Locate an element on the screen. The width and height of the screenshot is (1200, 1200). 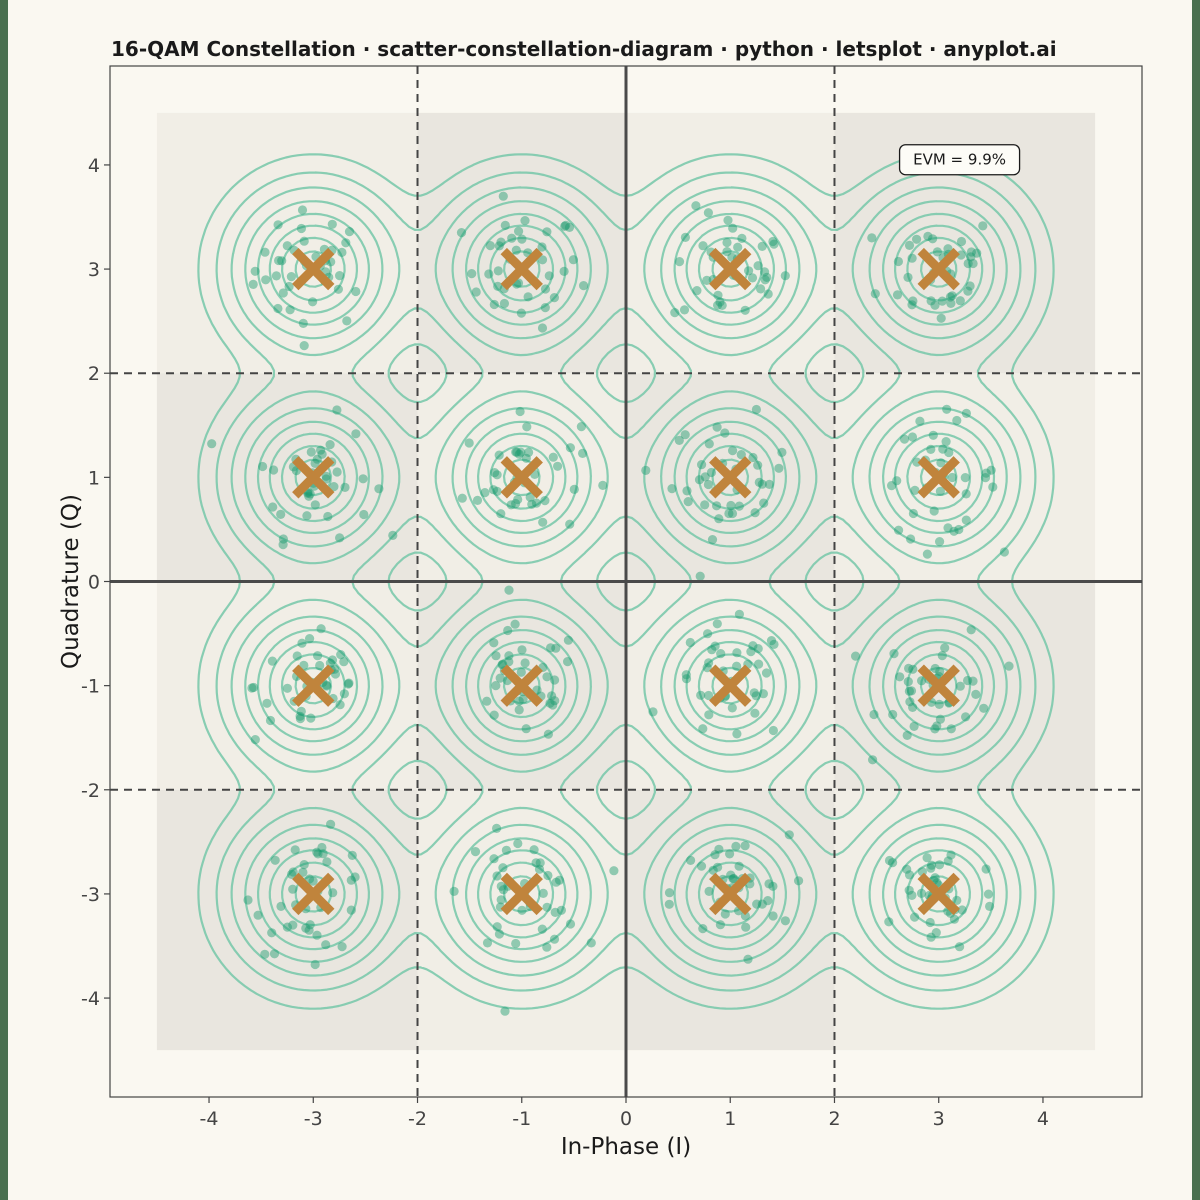
x-tick-label: 0 is located at coordinates (626, 1119).